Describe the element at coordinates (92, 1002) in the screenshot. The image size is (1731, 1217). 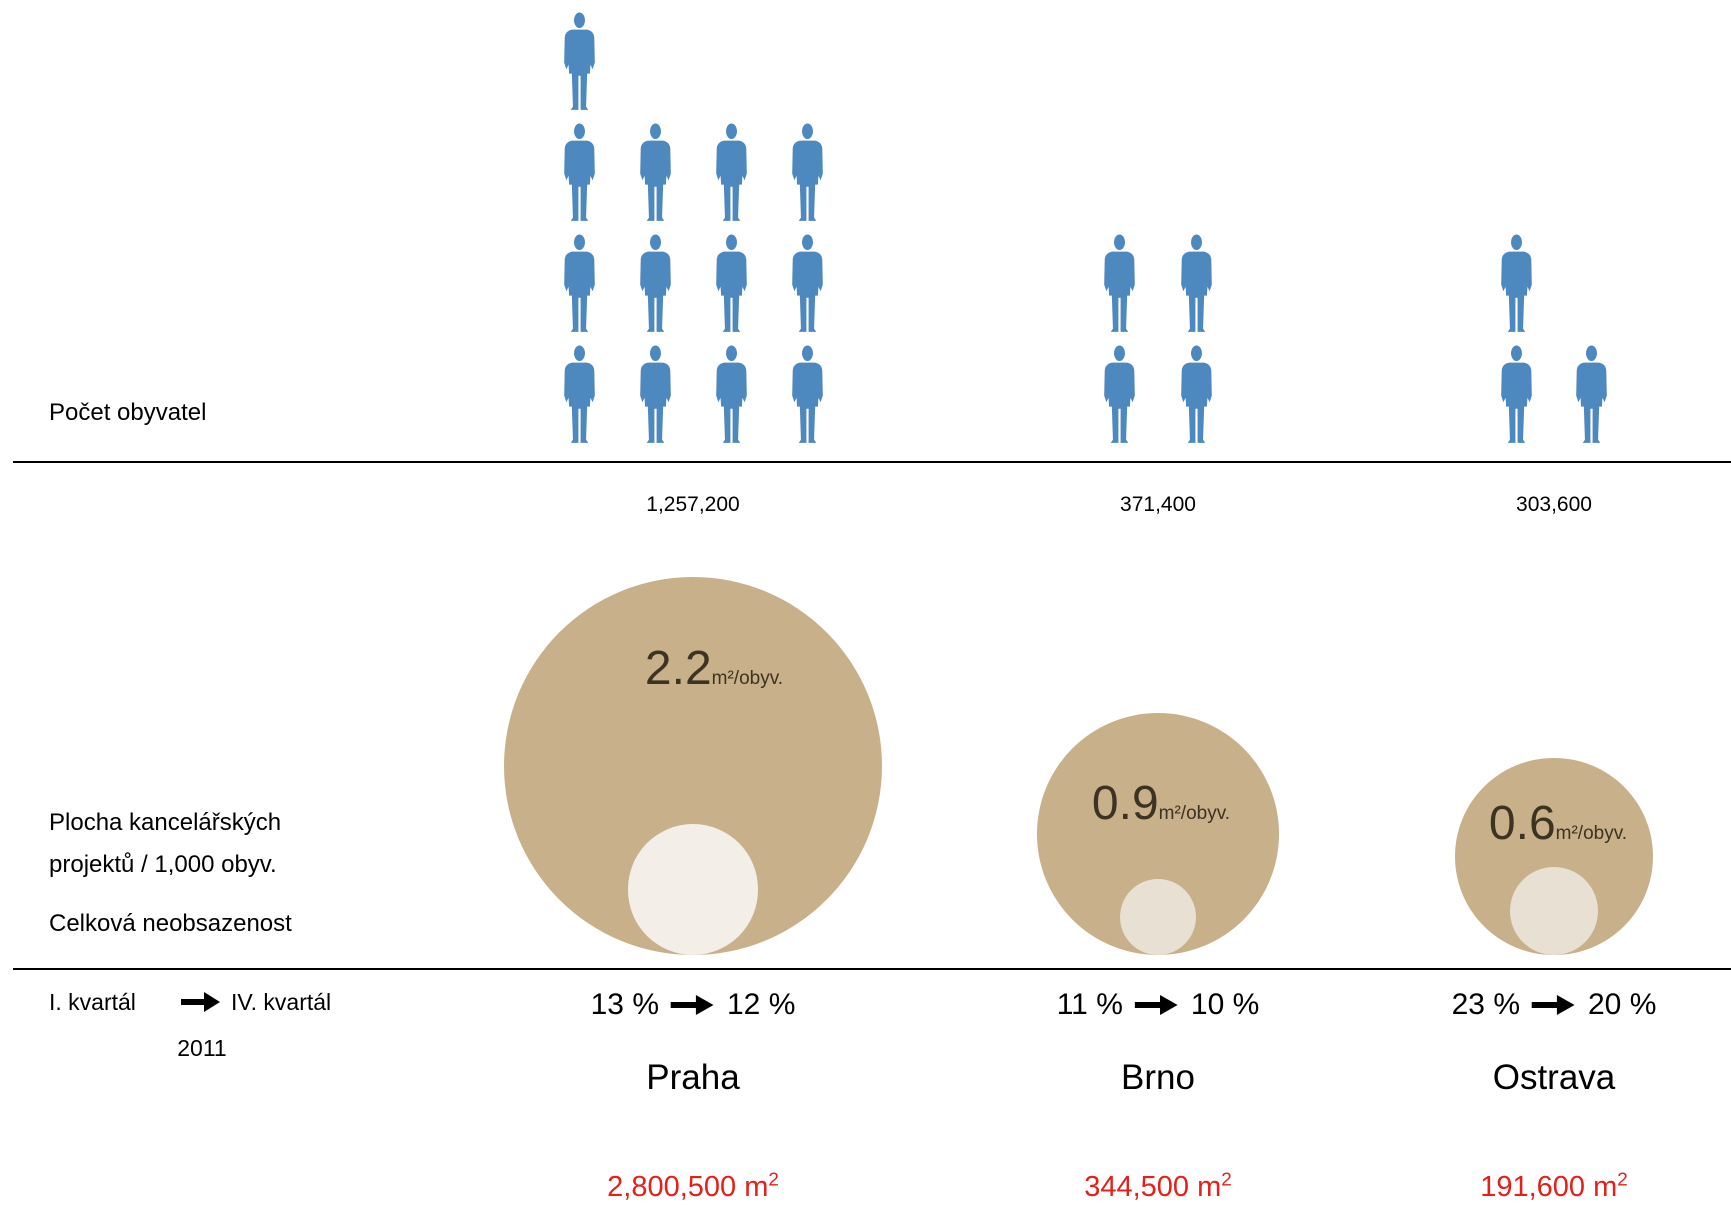
I see `period-from-label: I. kvartál` at that location.